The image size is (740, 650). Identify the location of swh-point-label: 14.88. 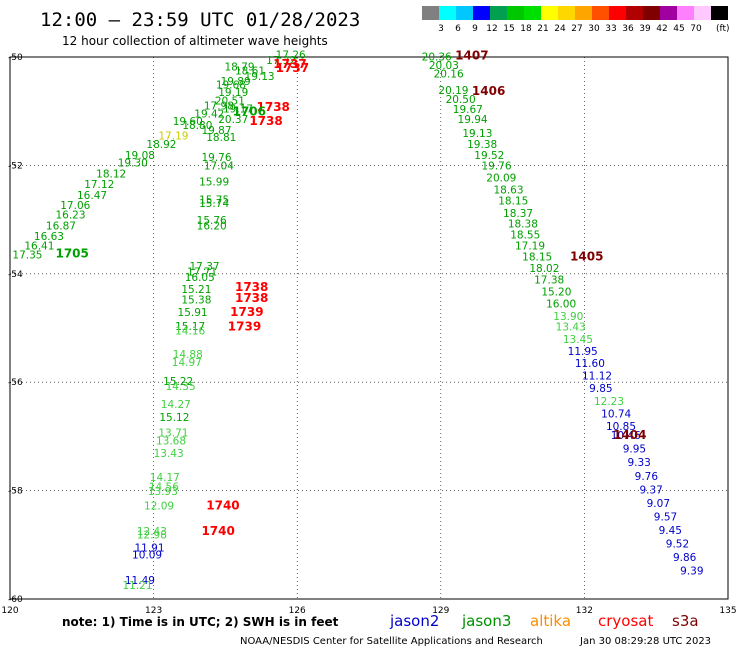
(188, 355).